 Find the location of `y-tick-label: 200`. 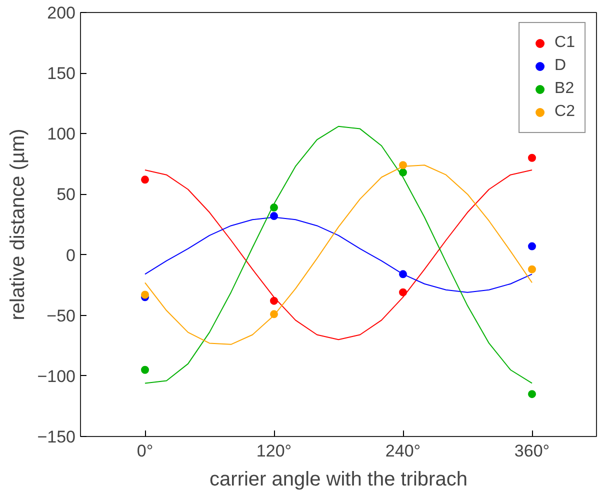

y-tick-label: 200 is located at coordinates (61, 13).